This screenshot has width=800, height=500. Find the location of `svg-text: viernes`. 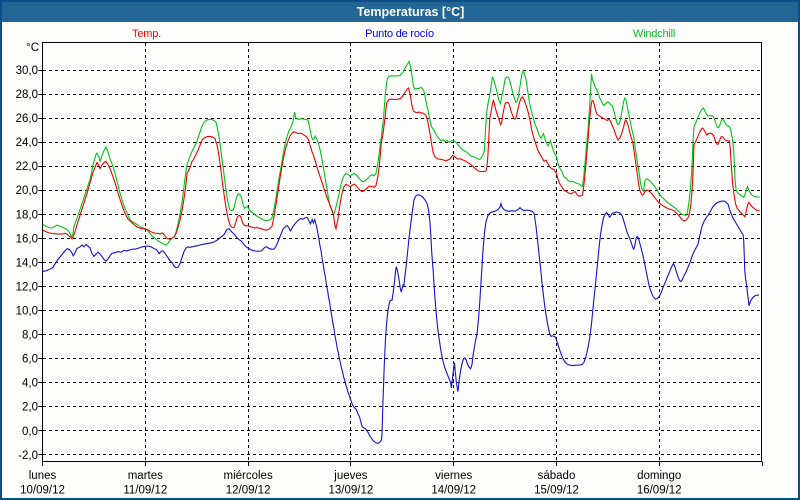

svg-text: viernes is located at coordinates (453, 476).